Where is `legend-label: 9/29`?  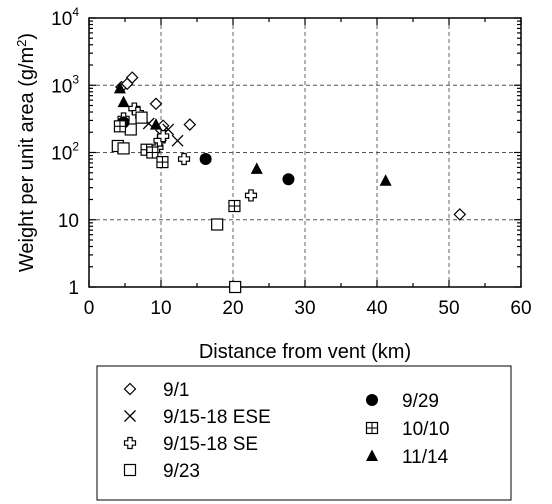 legend-label: 9/29 is located at coordinates (420, 401).